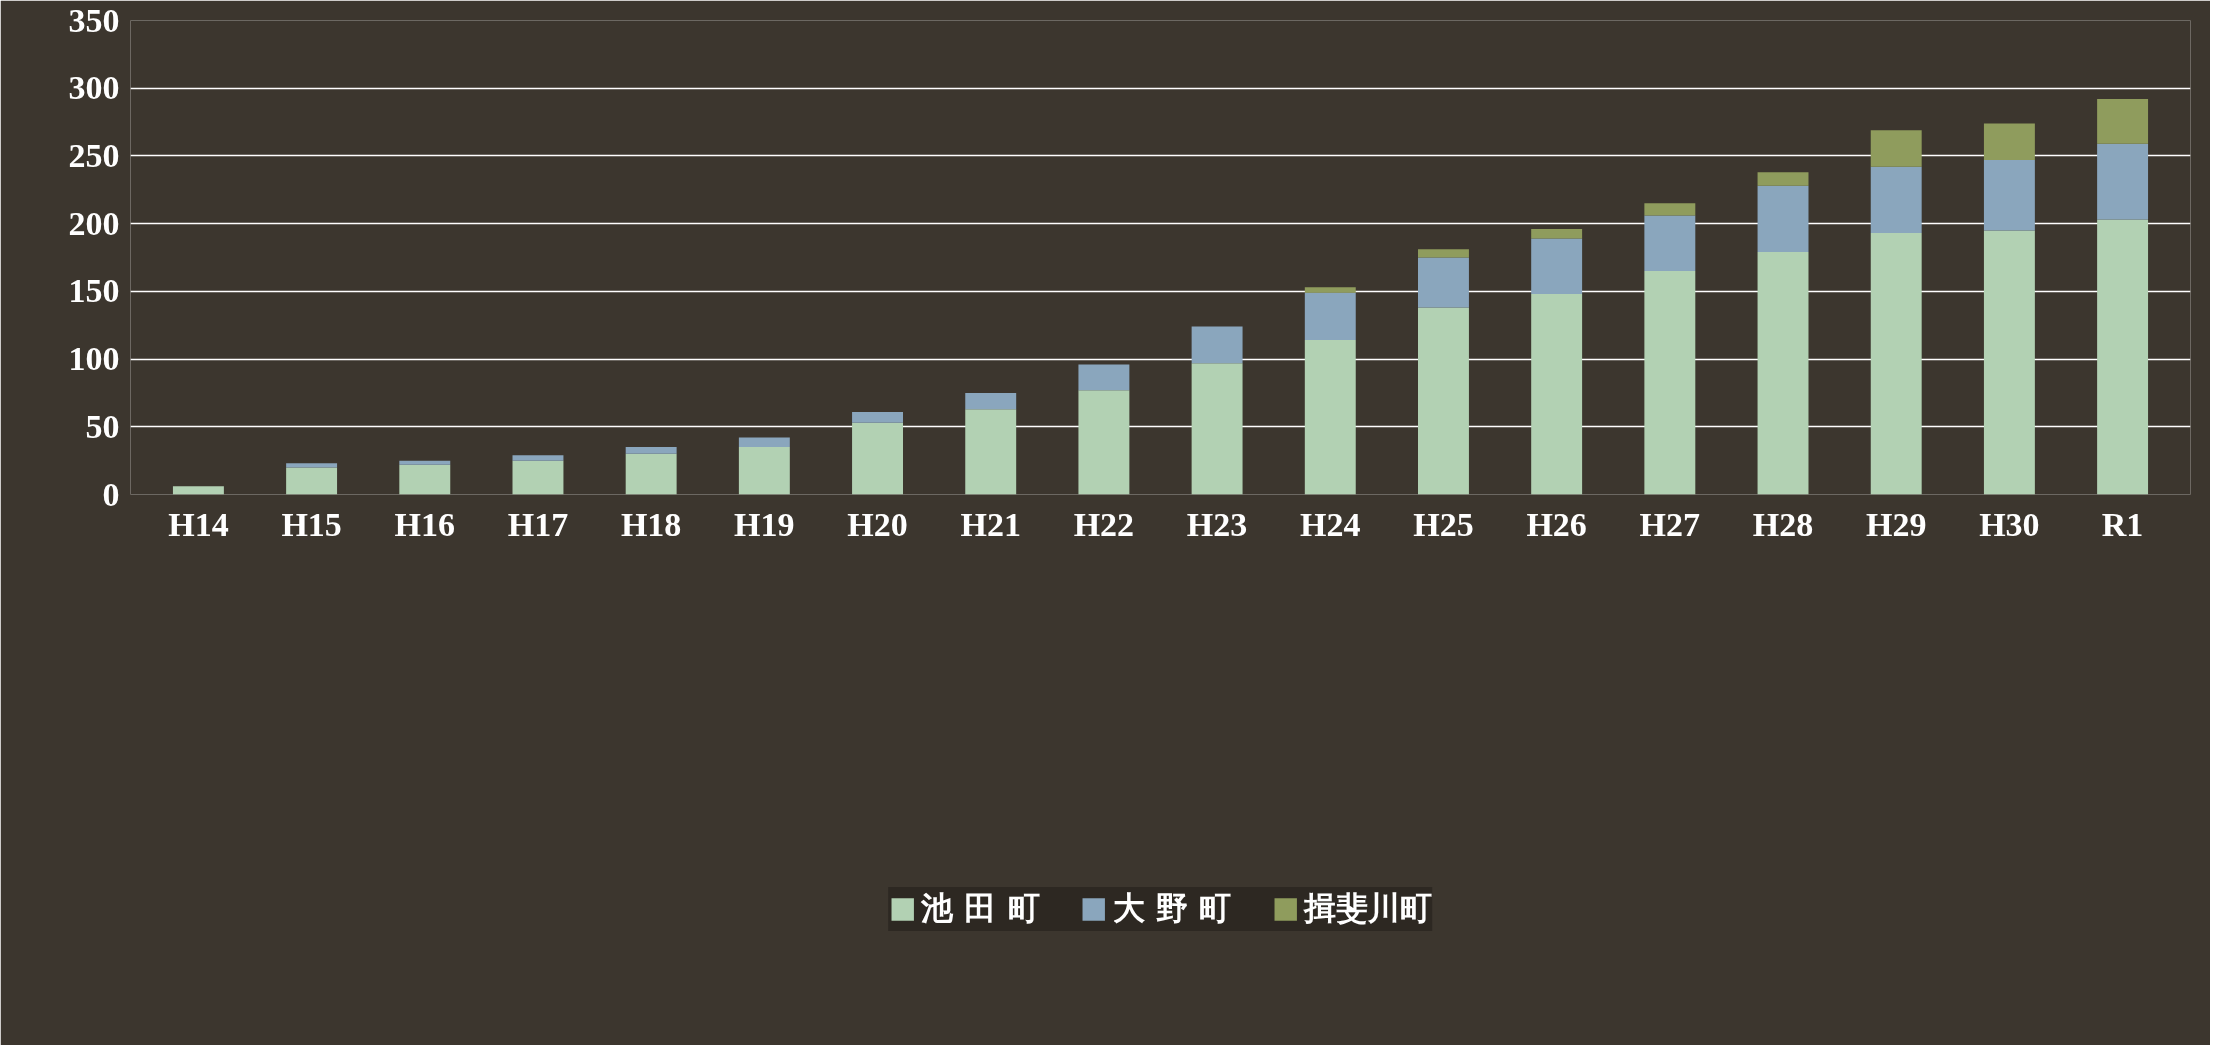  Describe the element at coordinates (1104, 524) in the screenshot. I see `x-tick-label: H22` at that location.